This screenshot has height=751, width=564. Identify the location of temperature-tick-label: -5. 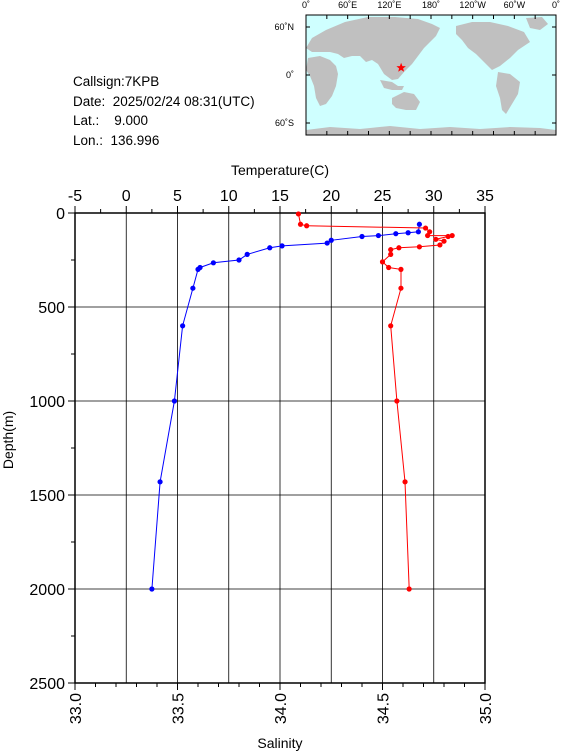
(75, 196).